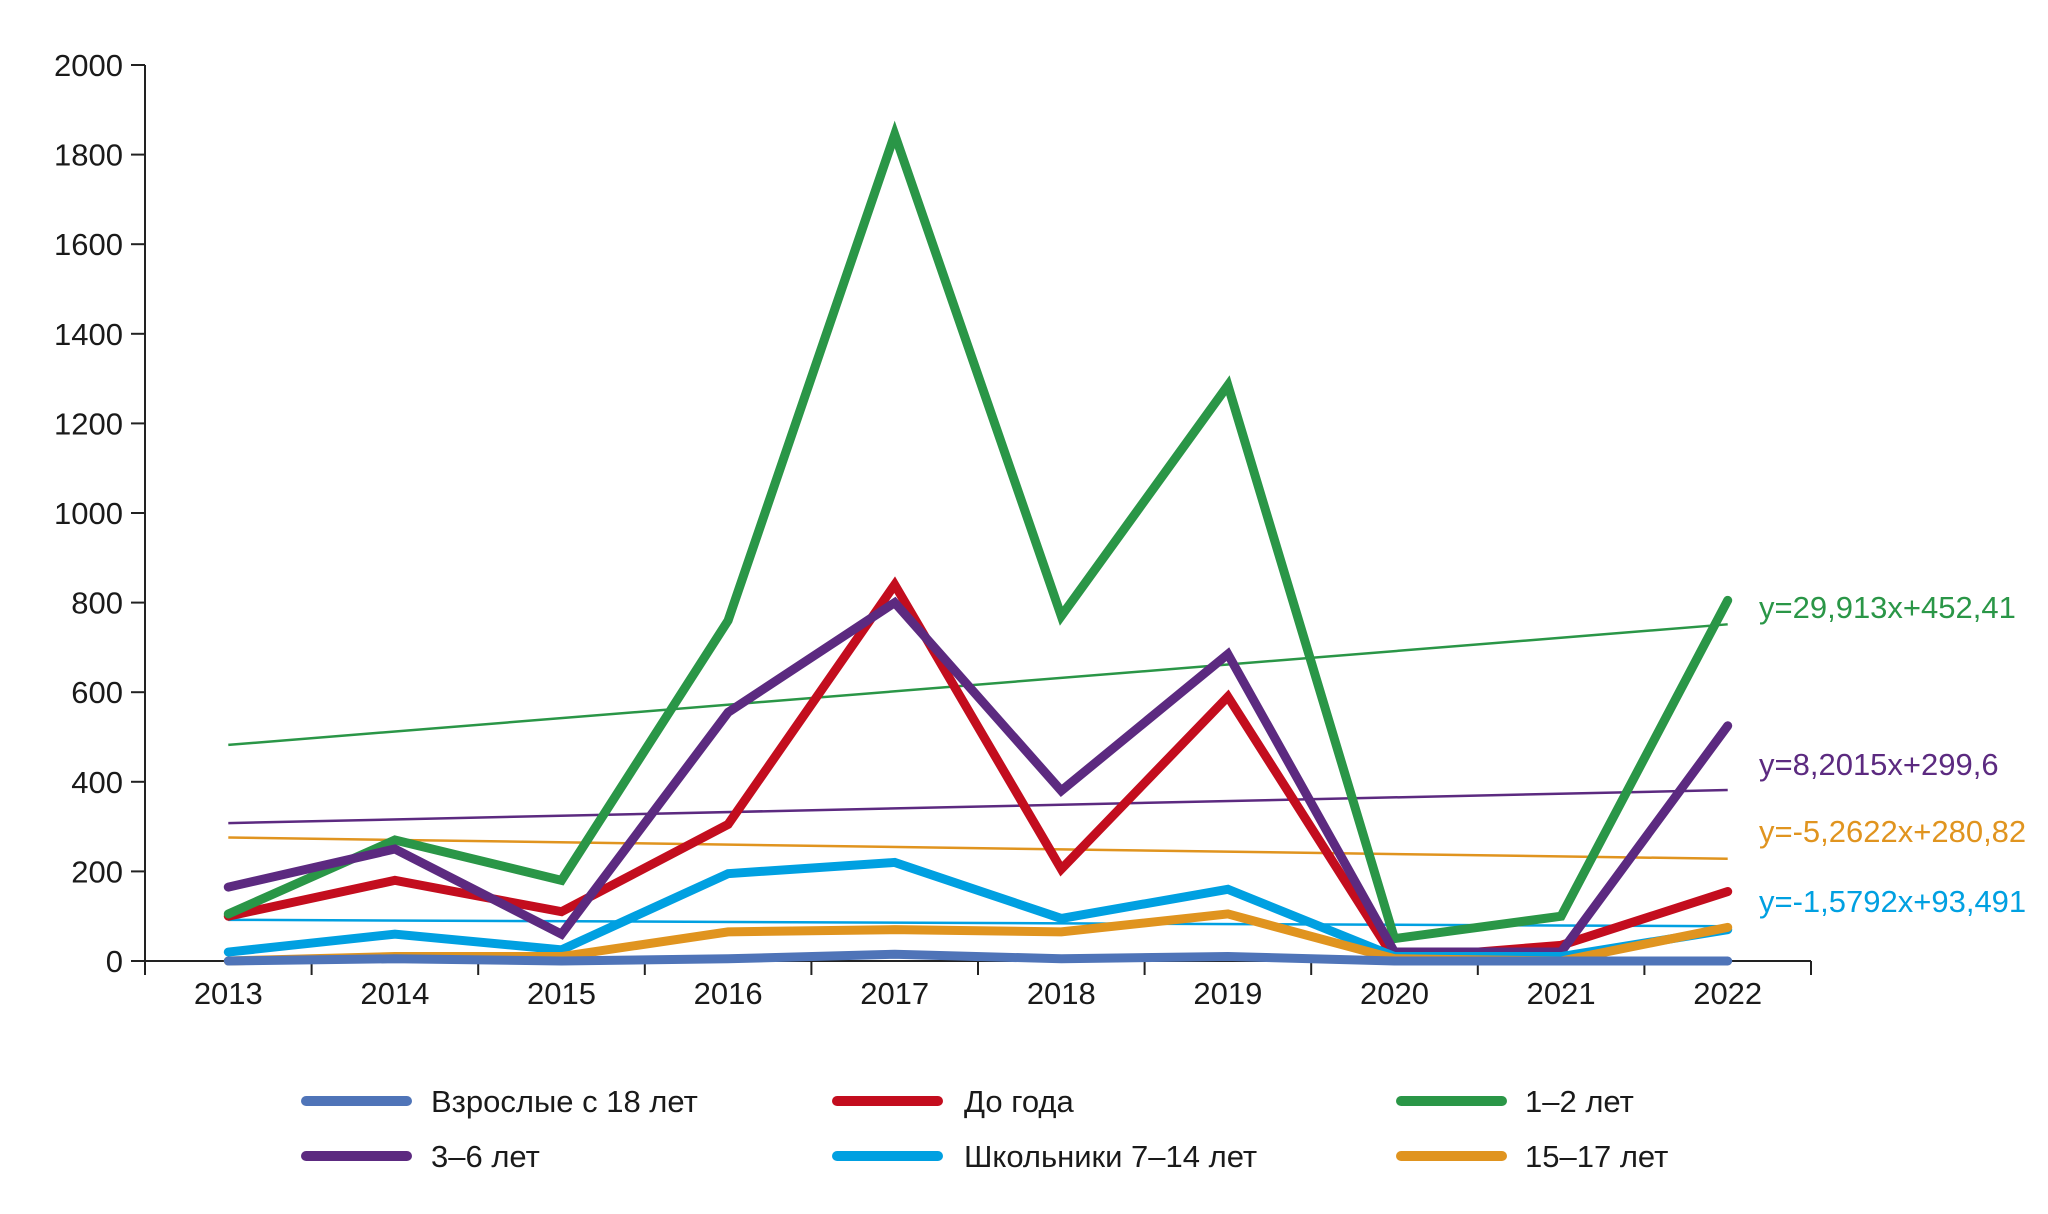 The width and height of the screenshot is (2048, 1214). Describe the element at coordinates (1892, 831) in the screenshot. I see `trendline-equation: y=-5,2622x+280,82` at that location.